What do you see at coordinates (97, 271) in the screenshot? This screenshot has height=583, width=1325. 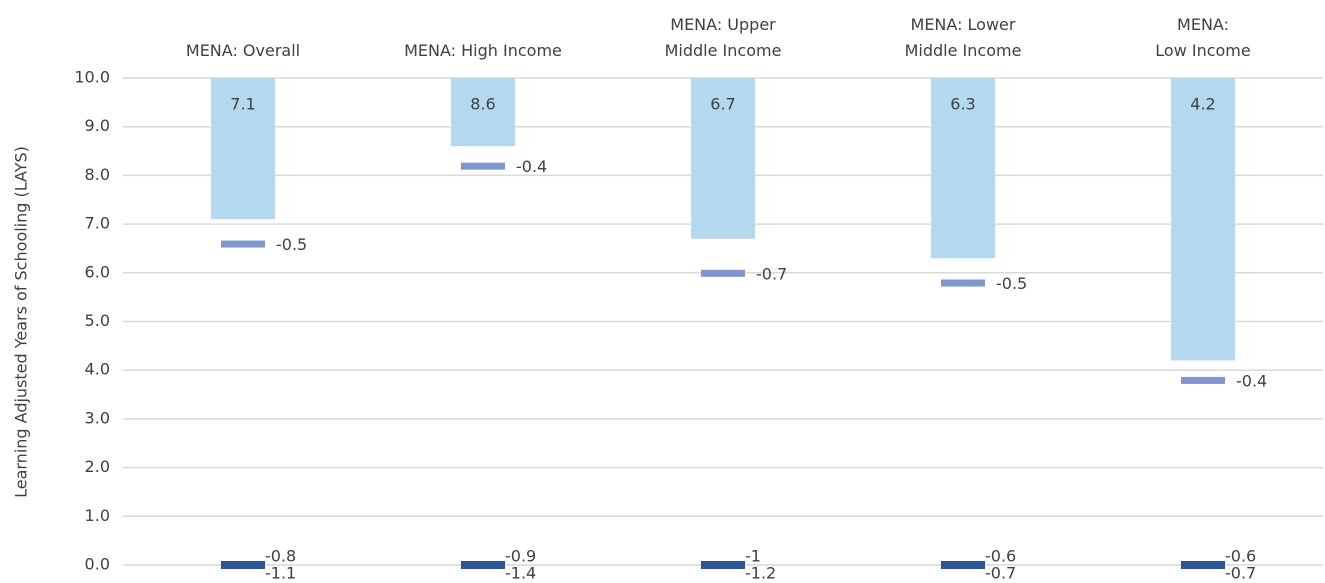 I see `y-tick-label: 6.0` at bounding box center [97, 271].